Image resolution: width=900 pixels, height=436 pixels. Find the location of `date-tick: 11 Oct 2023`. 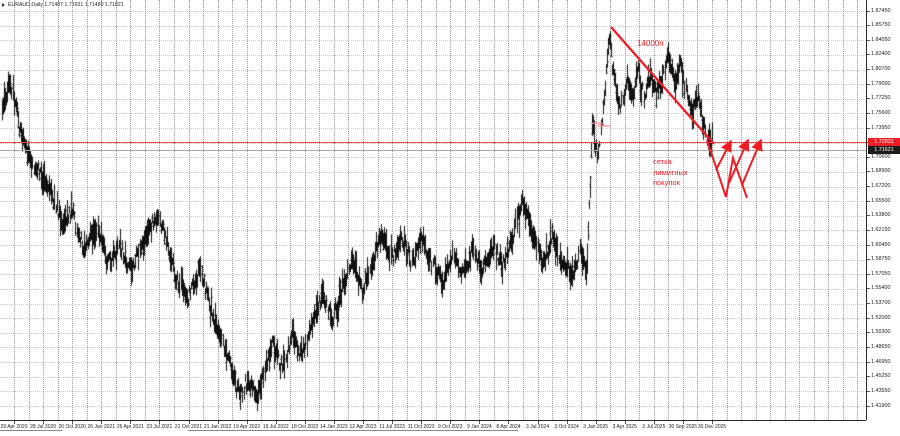

date-tick: 11 Oct 2023 is located at coordinates (421, 427).